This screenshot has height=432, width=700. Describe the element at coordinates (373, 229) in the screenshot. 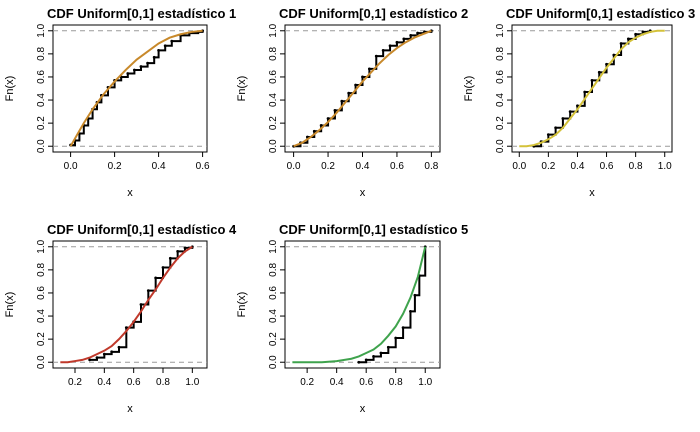

I see `chart-title: CDF Uniform[0,1] estadístico 5` at that location.